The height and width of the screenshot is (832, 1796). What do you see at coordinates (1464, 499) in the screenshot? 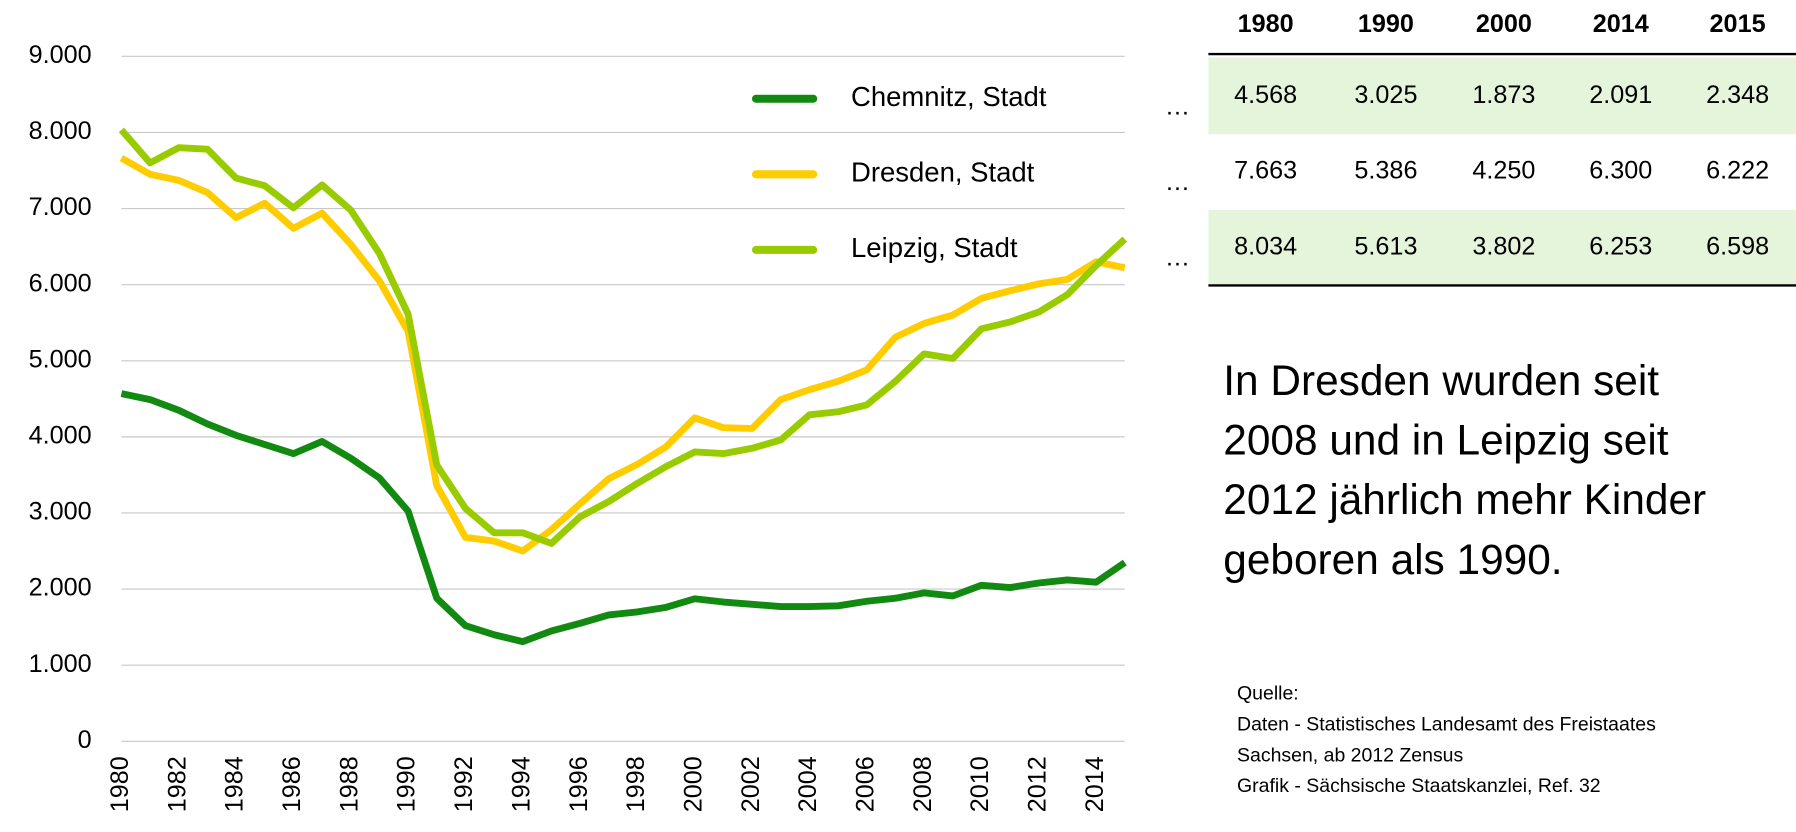
I see `note-line: 2012 jährlich mehr Kinder` at bounding box center [1464, 499].